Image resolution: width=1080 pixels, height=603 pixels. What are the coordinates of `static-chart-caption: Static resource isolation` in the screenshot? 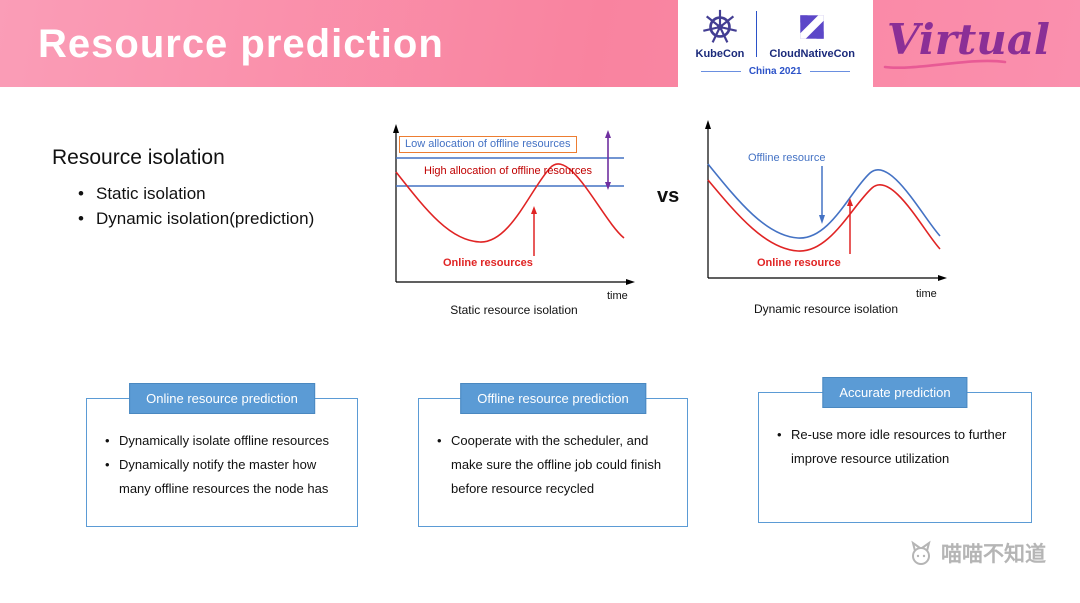 It's located at (514, 310).